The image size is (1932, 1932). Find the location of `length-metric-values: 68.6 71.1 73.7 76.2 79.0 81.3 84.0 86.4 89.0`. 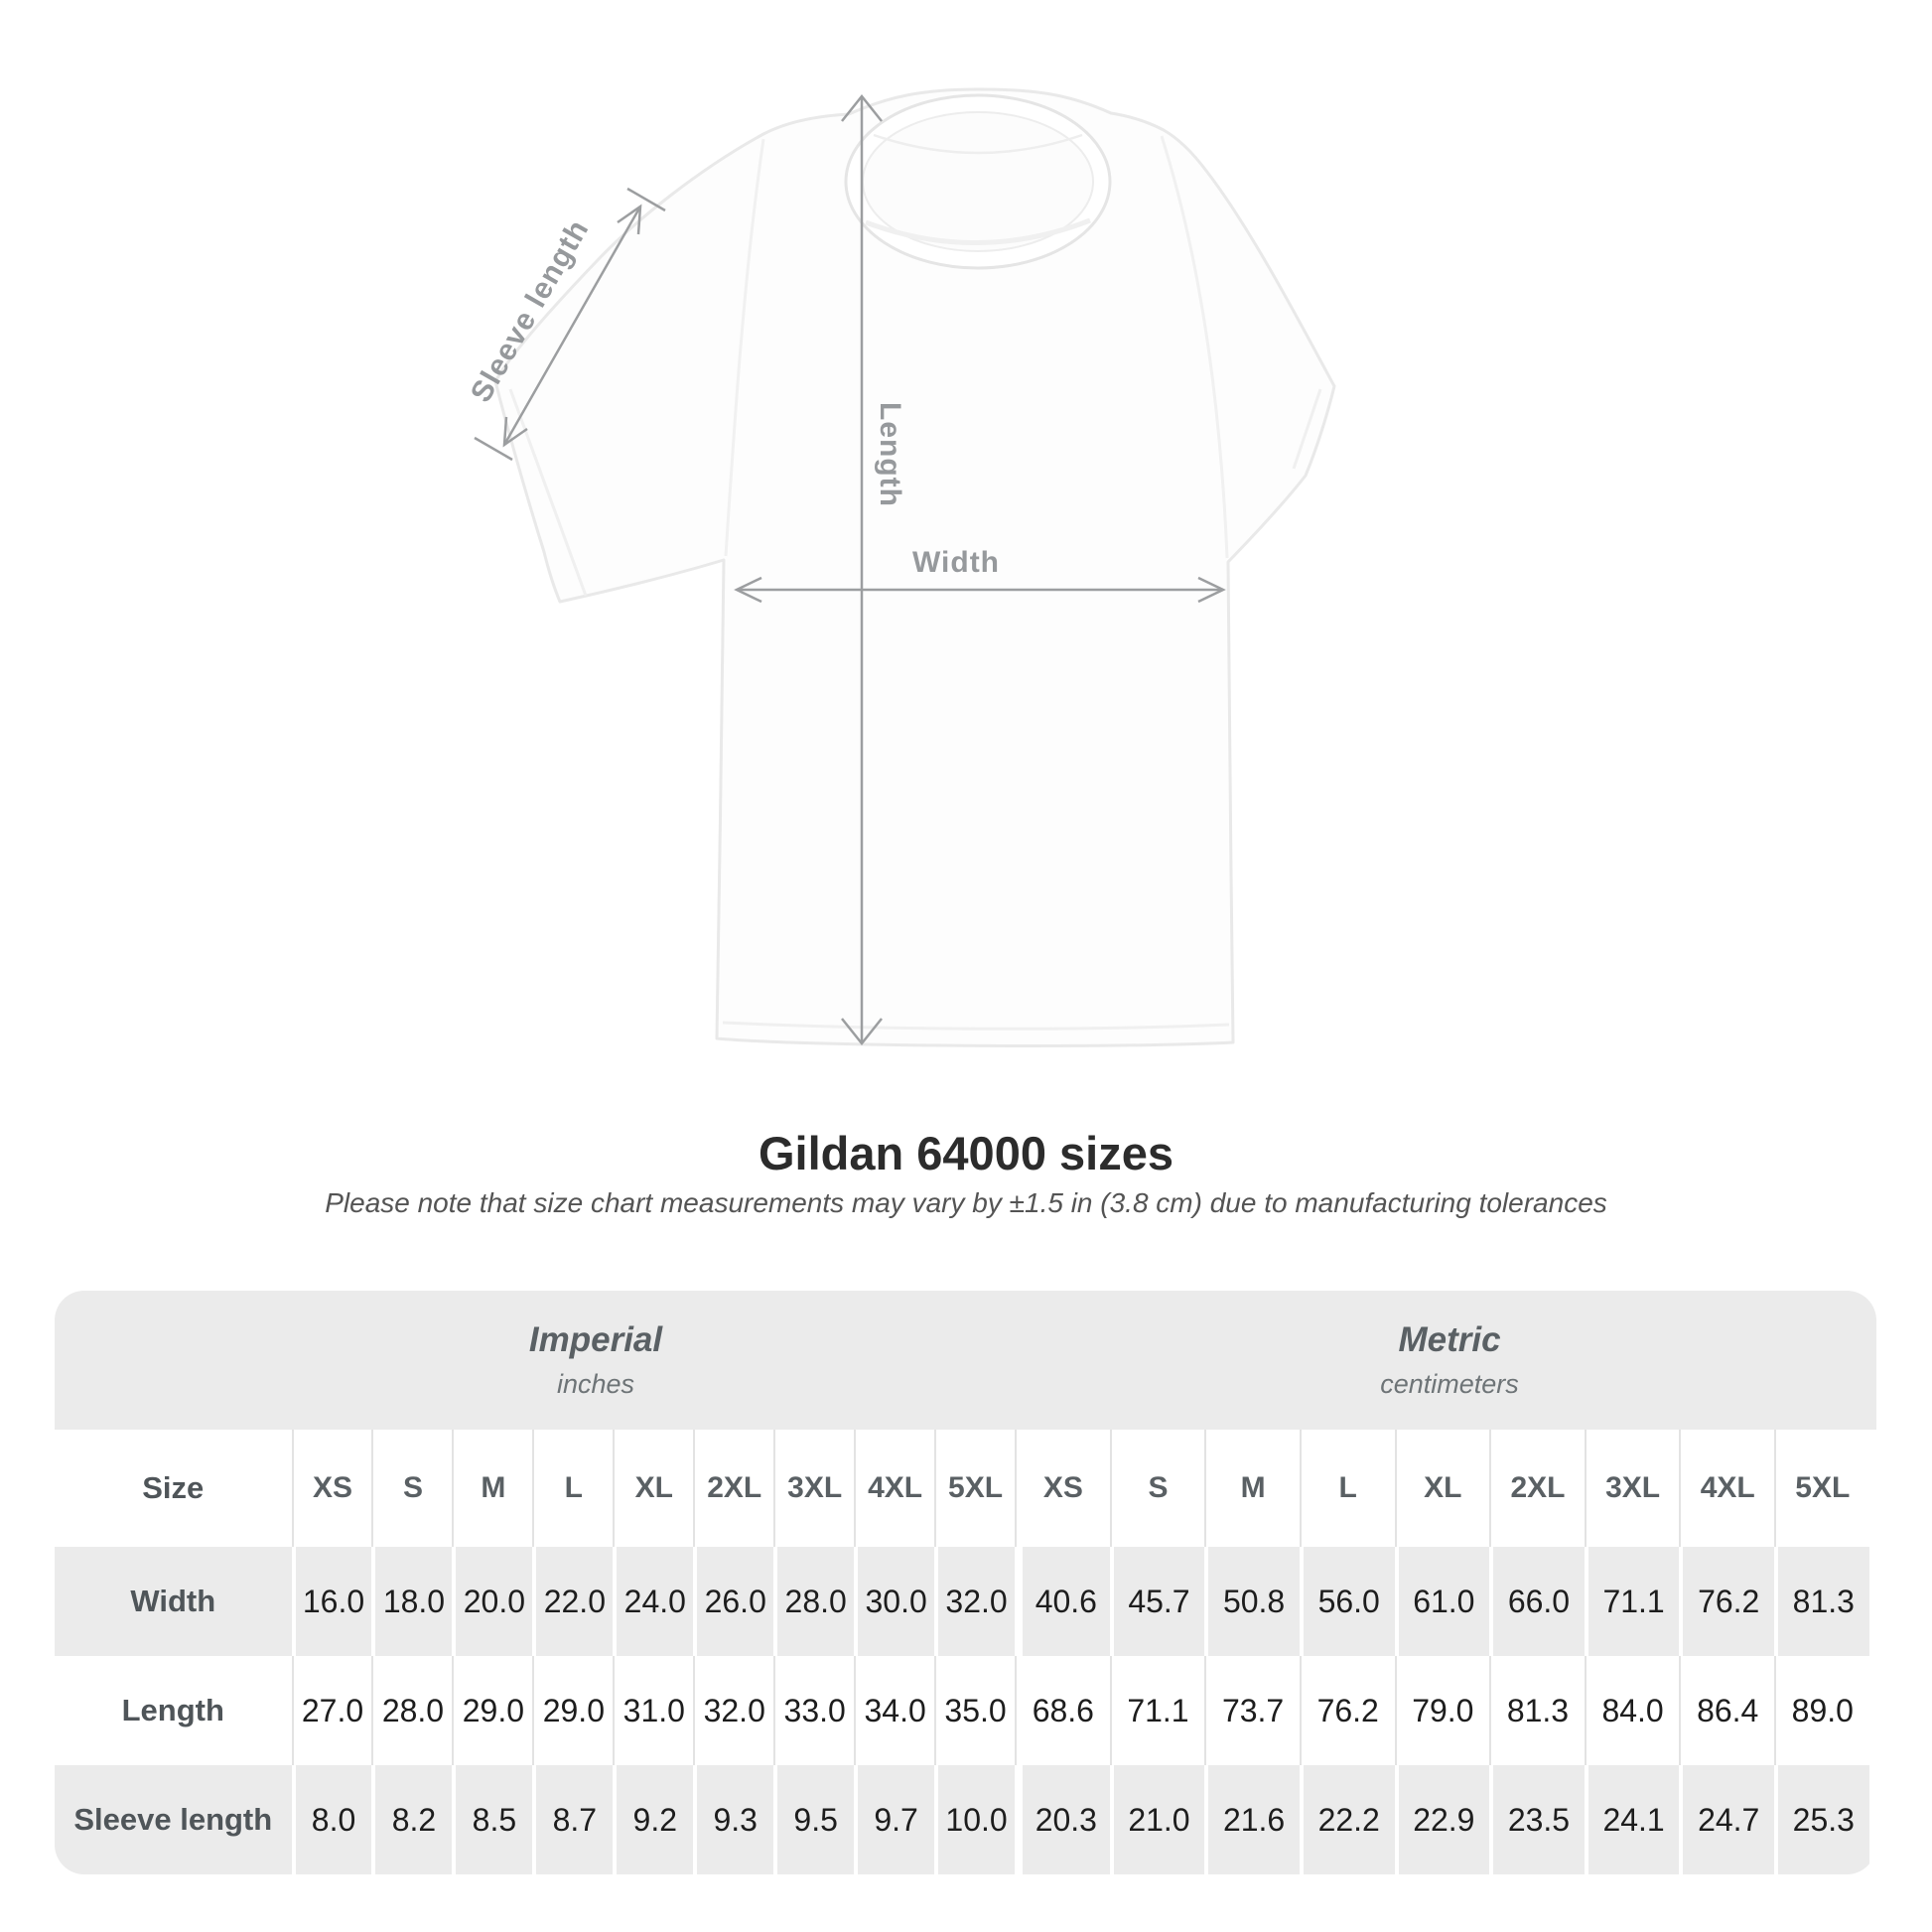

length-metric-values: 68.6 71.1 73.7 76.2 79.0 81.3 84.0 86.4 89.0 is located at coordinates (1442, 1711).